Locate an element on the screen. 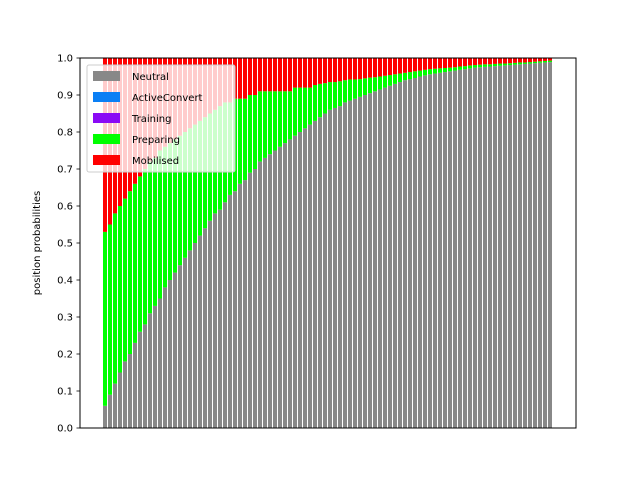 The height and width of the screenshot is (480, 640). legend-box is located at coordinates (161, 118).